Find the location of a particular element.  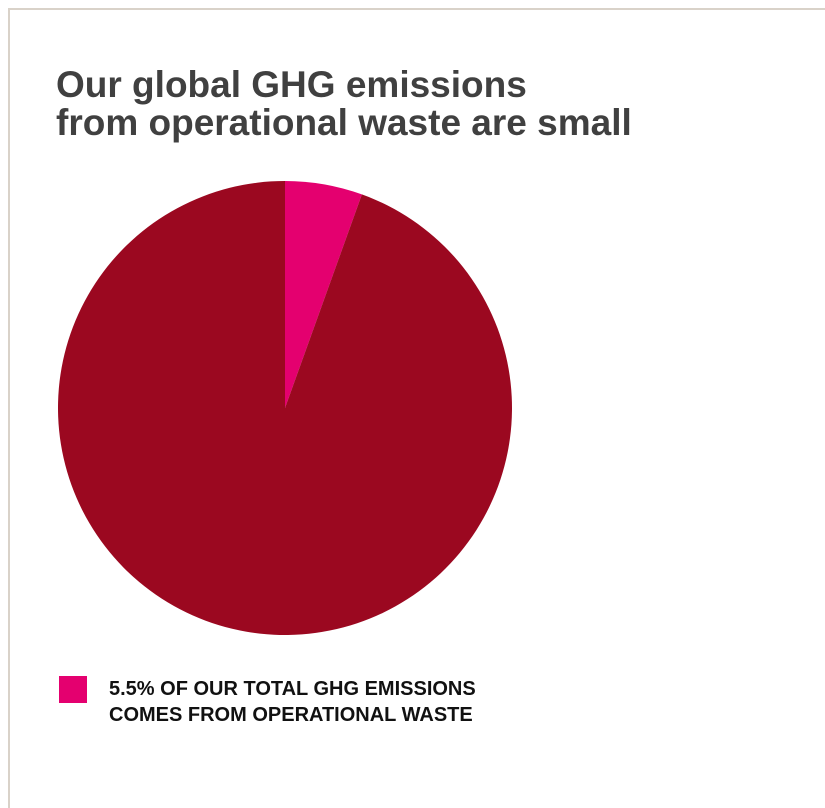

chart-title-line-1: Our global GHG emissions is located at coordinates (291, 84).